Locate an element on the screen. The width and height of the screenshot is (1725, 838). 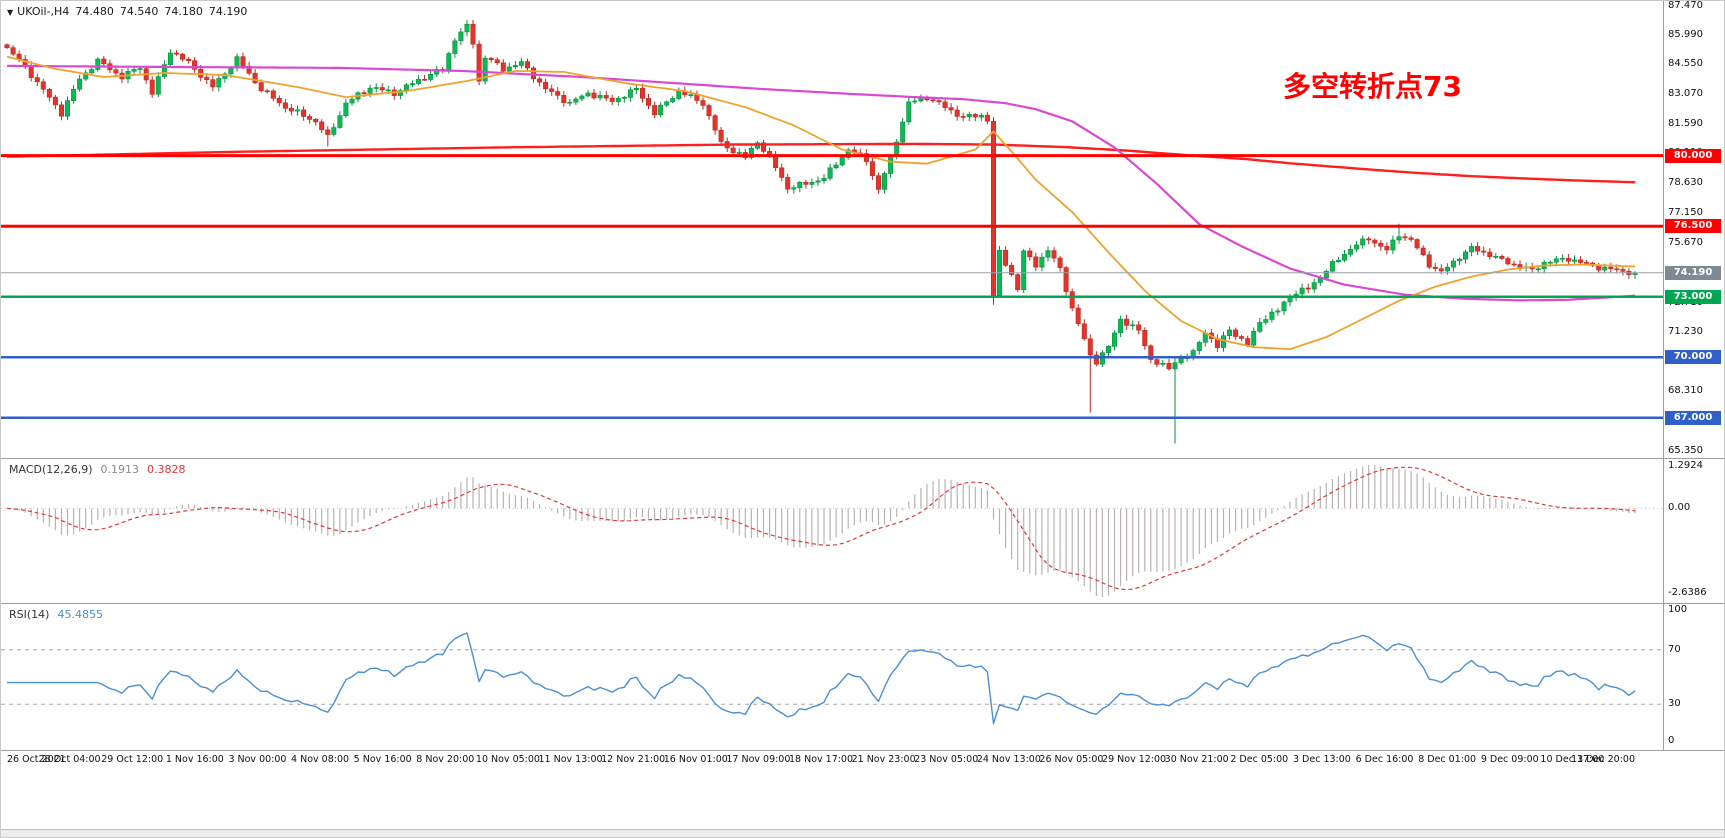
time-axis-label: 11 Nov 13:00 is located at coordinates (570, 759).